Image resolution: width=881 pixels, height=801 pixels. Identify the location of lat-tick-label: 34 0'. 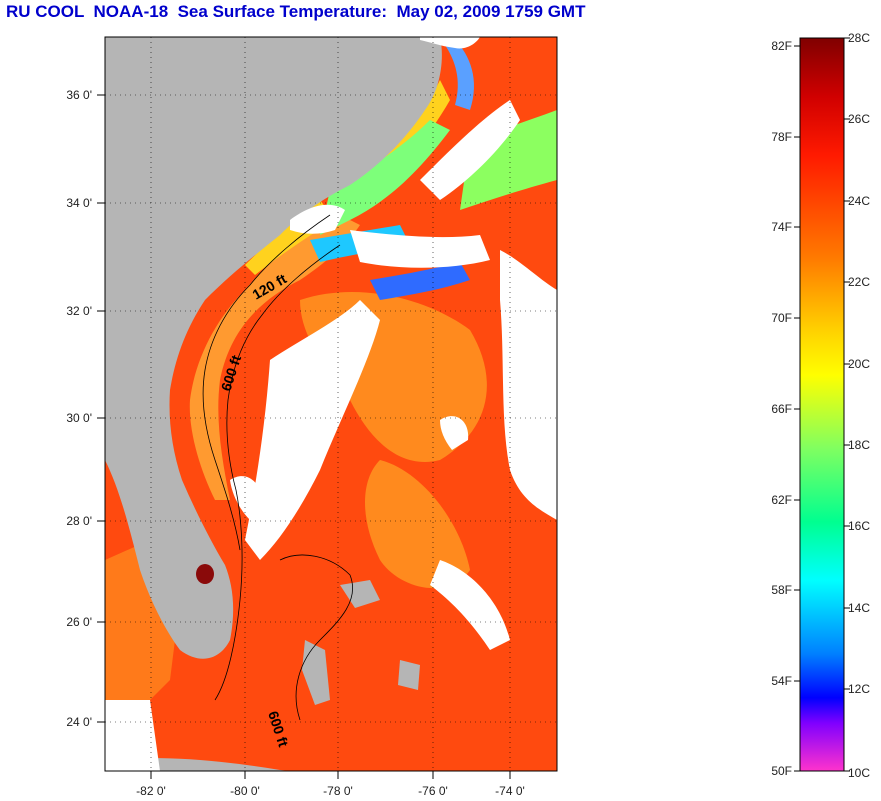
(79, 203).